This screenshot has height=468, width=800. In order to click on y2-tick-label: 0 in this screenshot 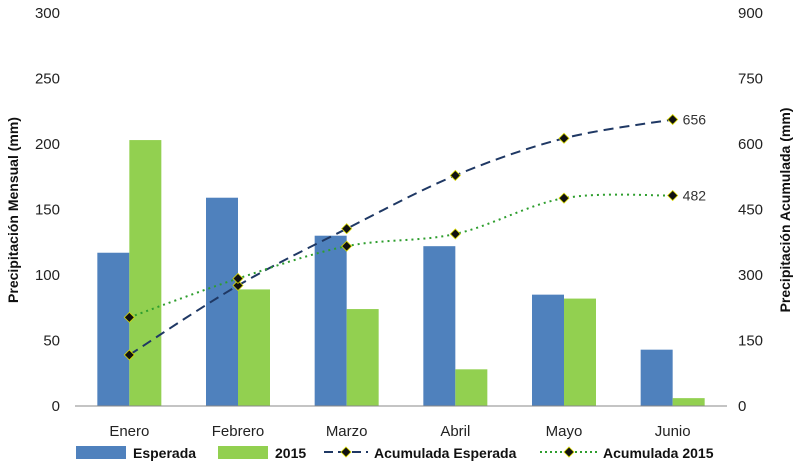, I will do `click(742, 406)`.